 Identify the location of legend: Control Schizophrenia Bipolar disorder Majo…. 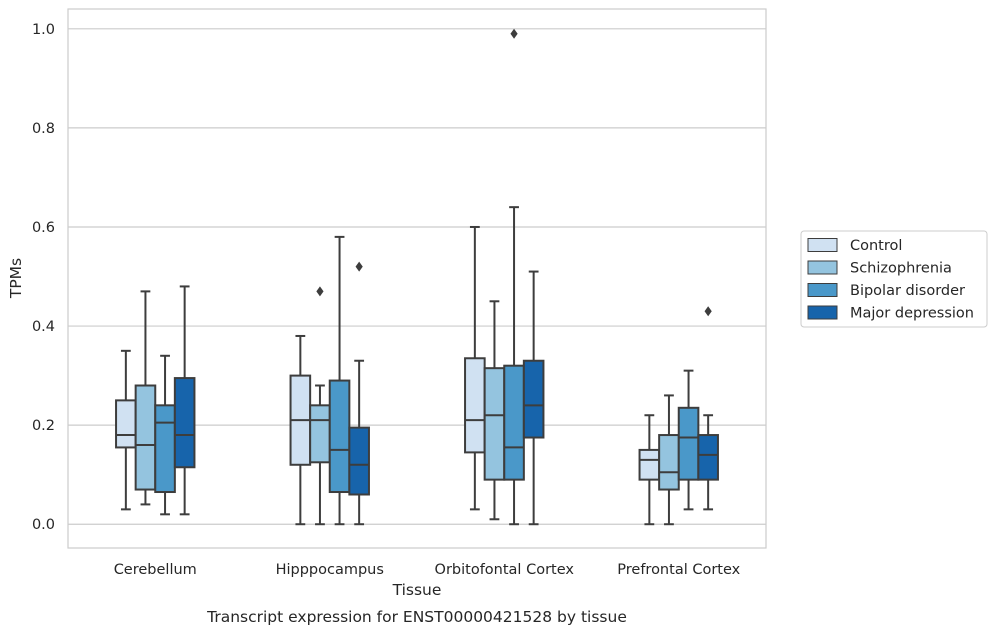
(894, 279).